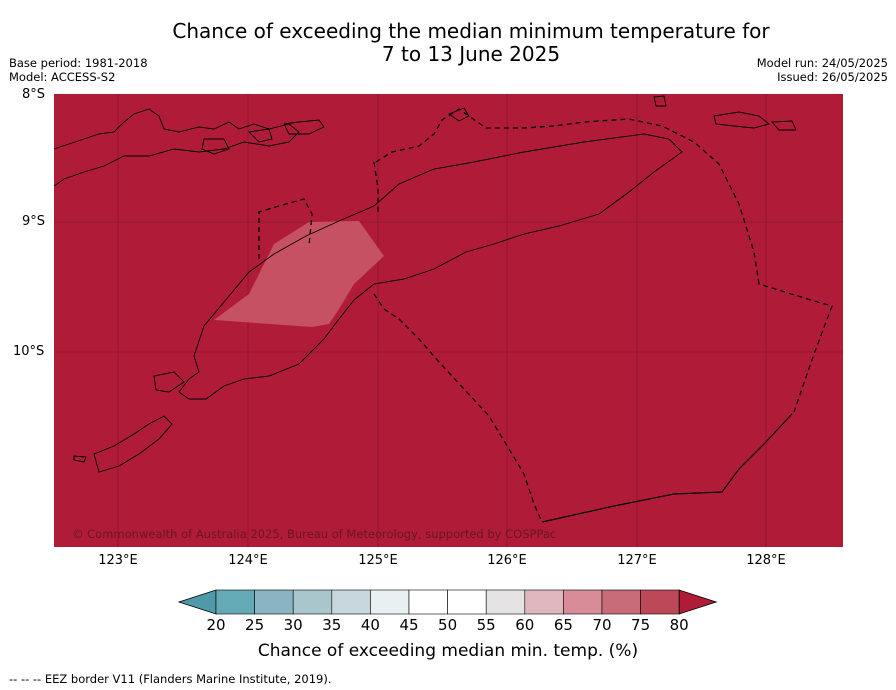 This screenshot has width=896, height=690. Describe the element at coordinates (448, 625) in the screenshot. I see `colorbar-tick-label: 50` at that location.